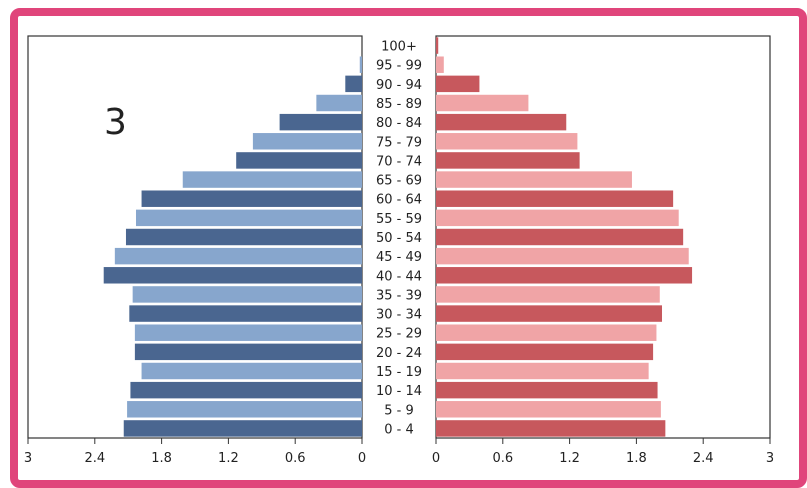 This screenshot has height=488, width=807. Describe the element at coordinates (399, 66) in the screenshot. I see `age-group-label-1: 95 - 99` at that location.